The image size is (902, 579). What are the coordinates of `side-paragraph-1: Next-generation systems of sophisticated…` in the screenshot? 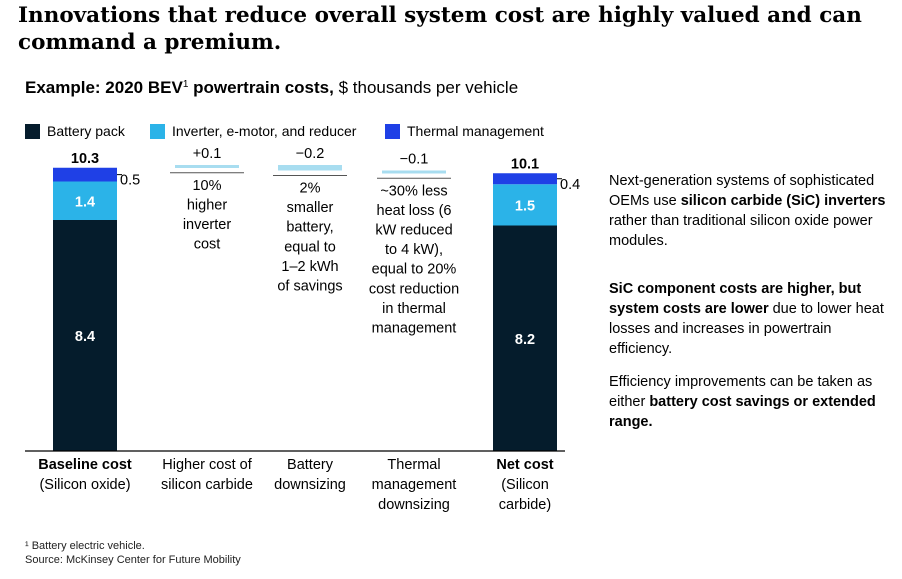 It's located at (751, 211).